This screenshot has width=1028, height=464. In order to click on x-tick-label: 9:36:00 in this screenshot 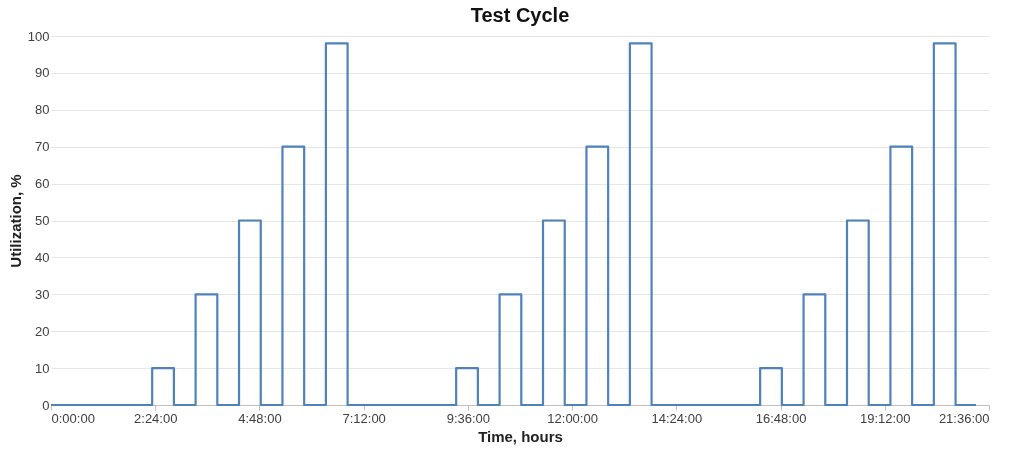, I will do `click(468, 418)`.